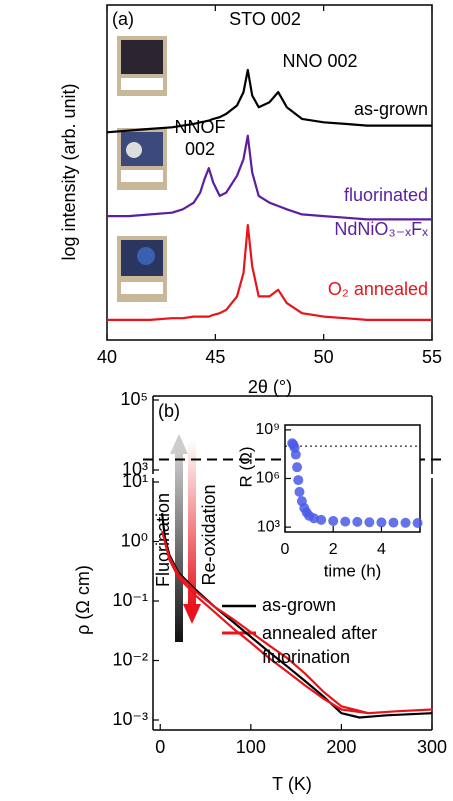  What do you see at coordinates (324, 357) in the screenshot?
I see `x-tick-label: 50` at bounding box center [324, 357].